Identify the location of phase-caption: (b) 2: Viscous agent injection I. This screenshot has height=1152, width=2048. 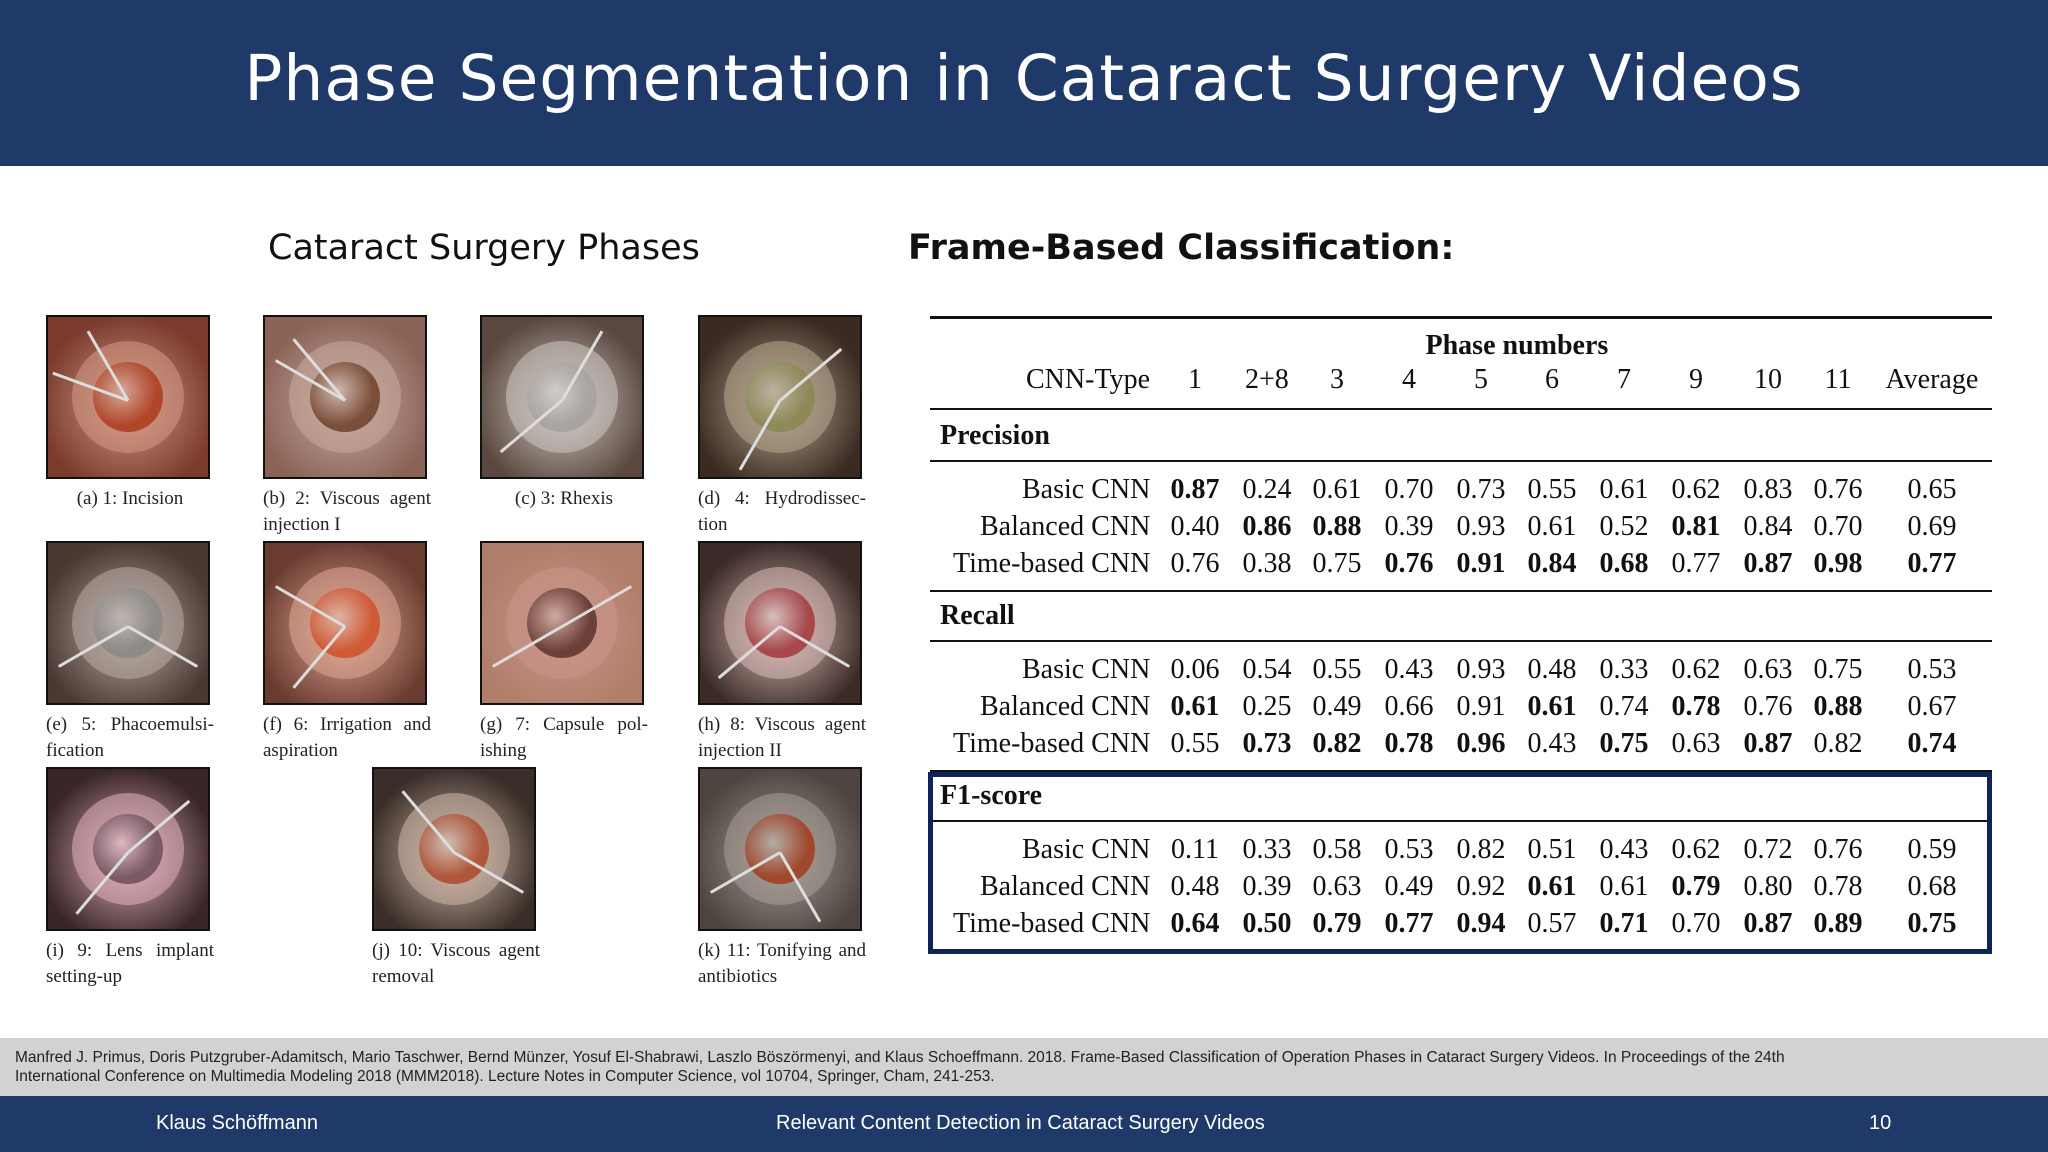
(347, 511).